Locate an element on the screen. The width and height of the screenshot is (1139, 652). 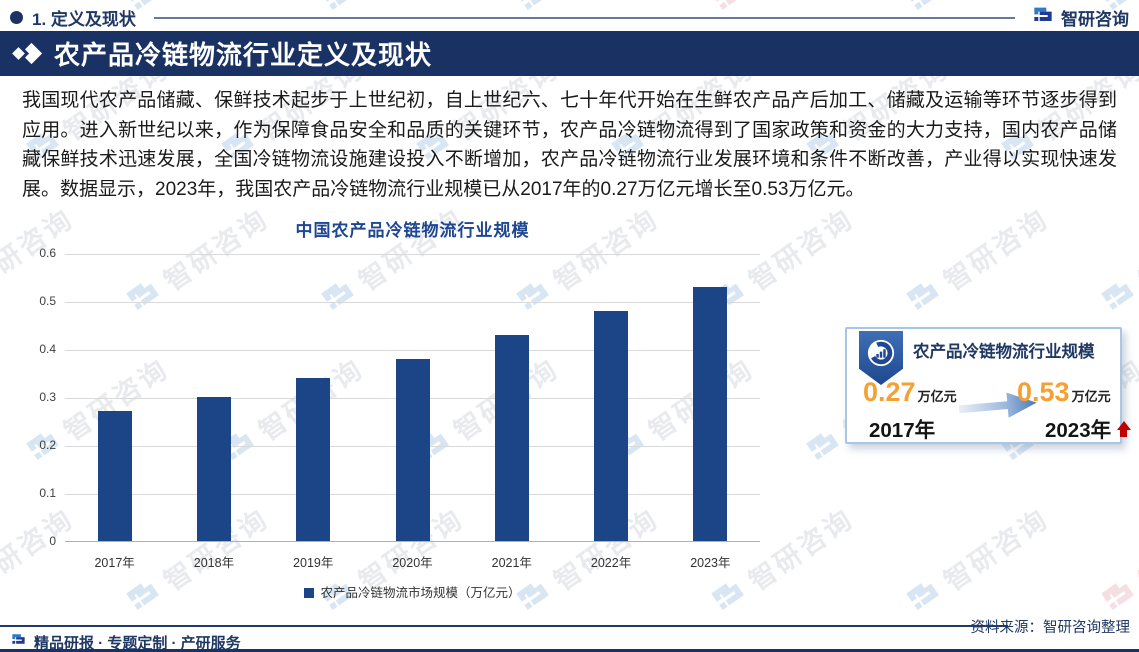
header-divider is located at coordinates (584, 17).